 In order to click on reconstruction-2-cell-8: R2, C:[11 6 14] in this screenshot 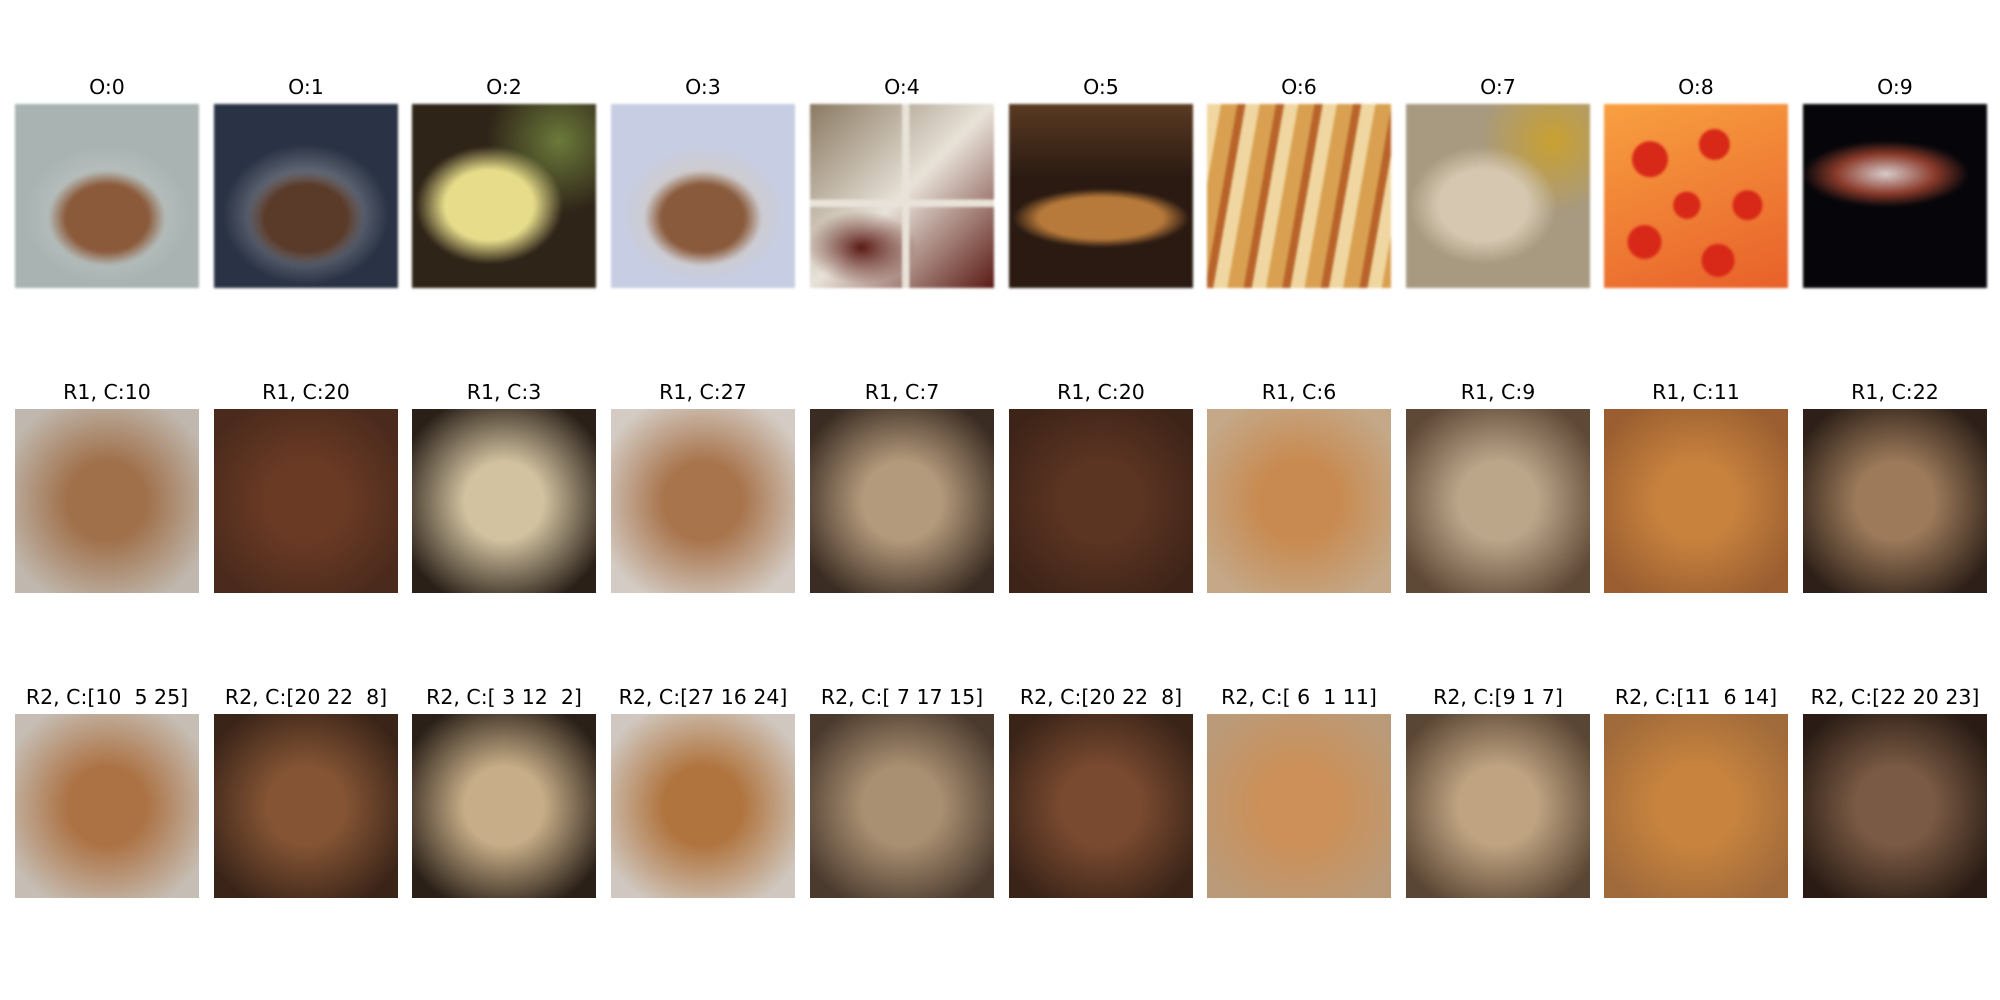, I will do `click(1696, 790)`.